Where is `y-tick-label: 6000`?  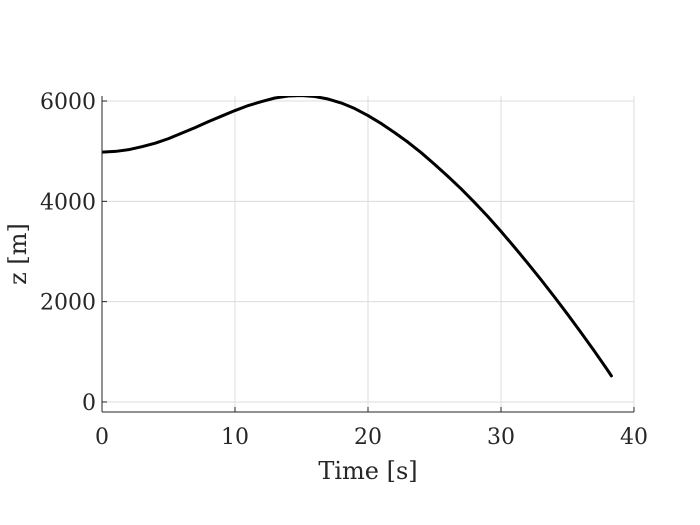
y-tick-label: 6000 is located at coordinates (68, 102).